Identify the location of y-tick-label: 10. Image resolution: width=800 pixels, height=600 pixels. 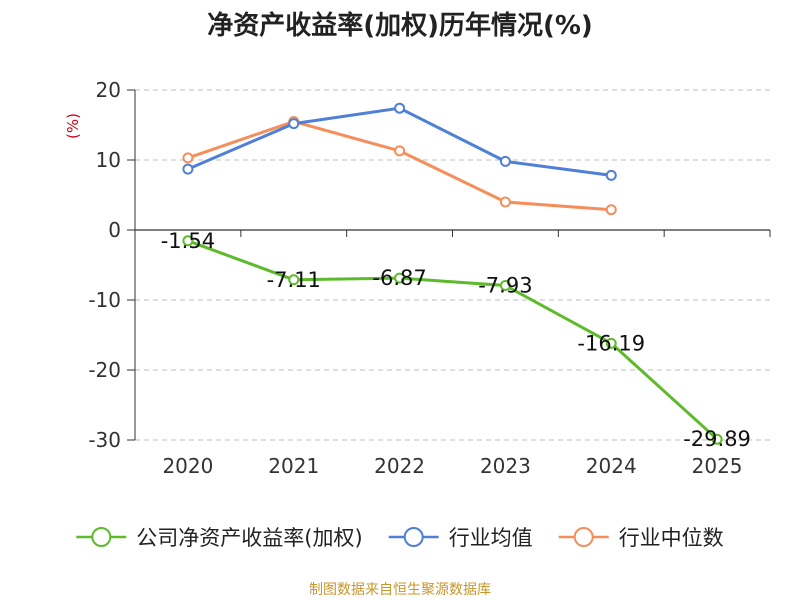
(108, 160).